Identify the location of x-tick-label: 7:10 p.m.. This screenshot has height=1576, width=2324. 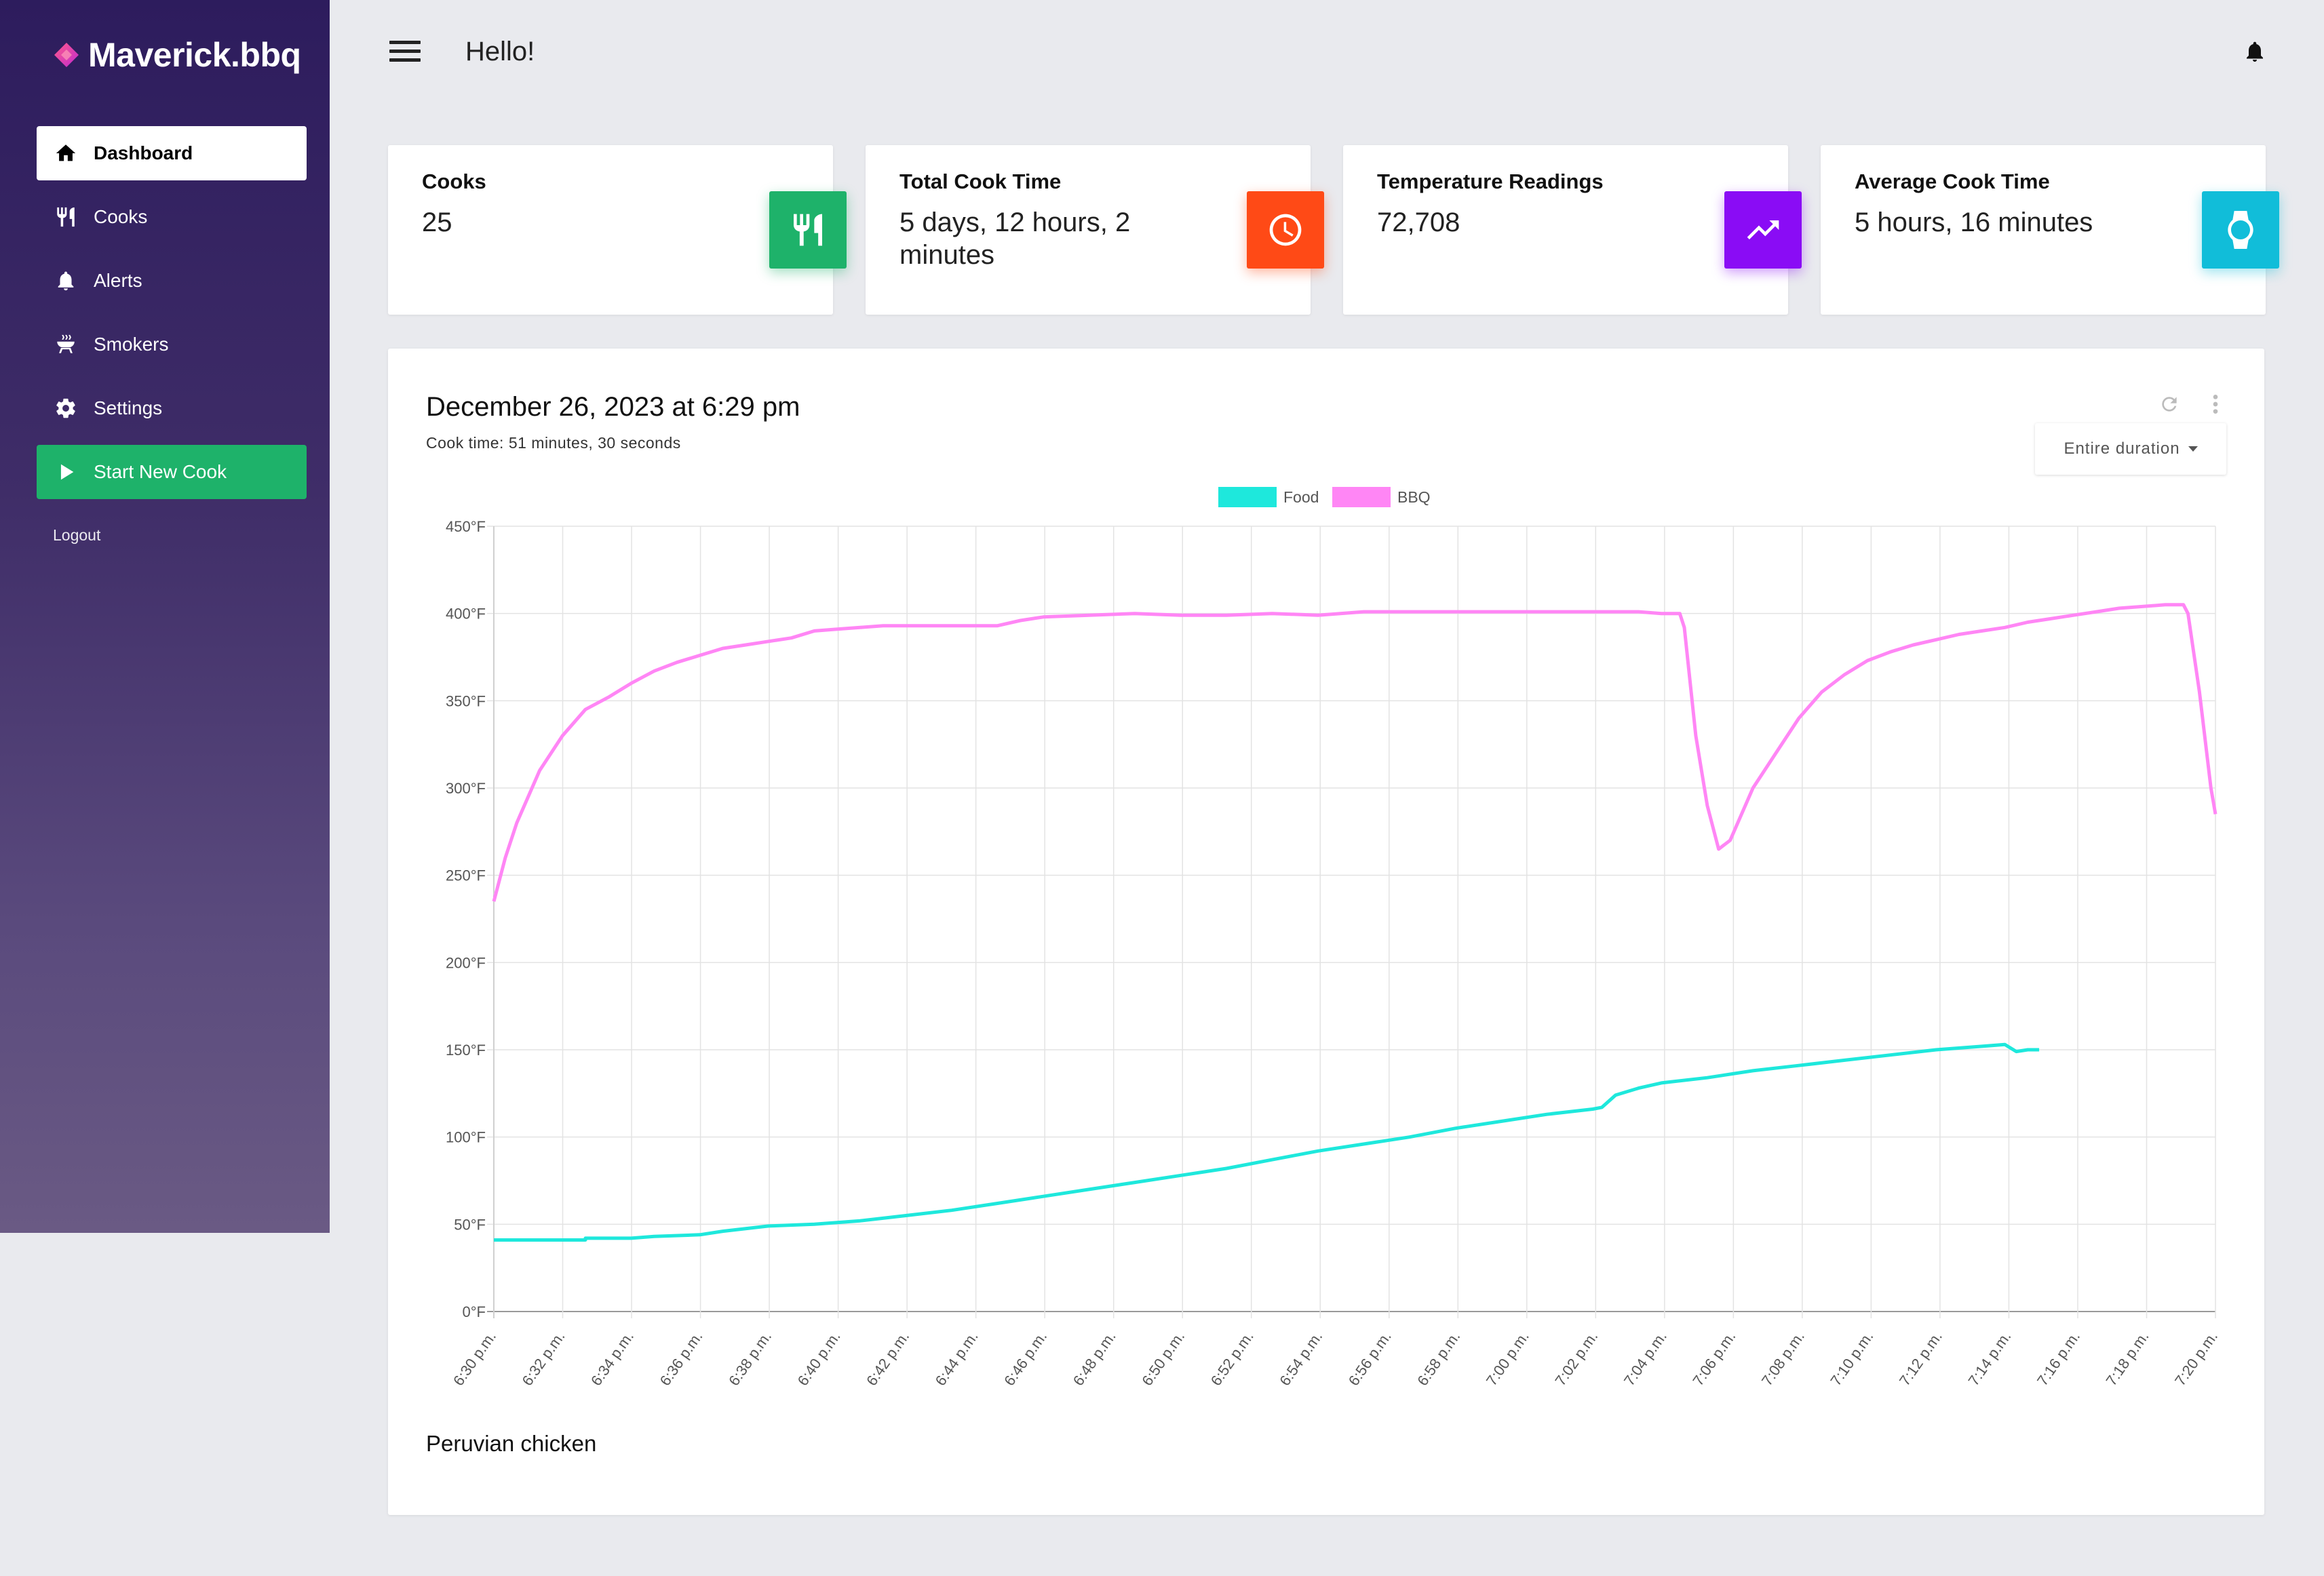
(1852, 1358).